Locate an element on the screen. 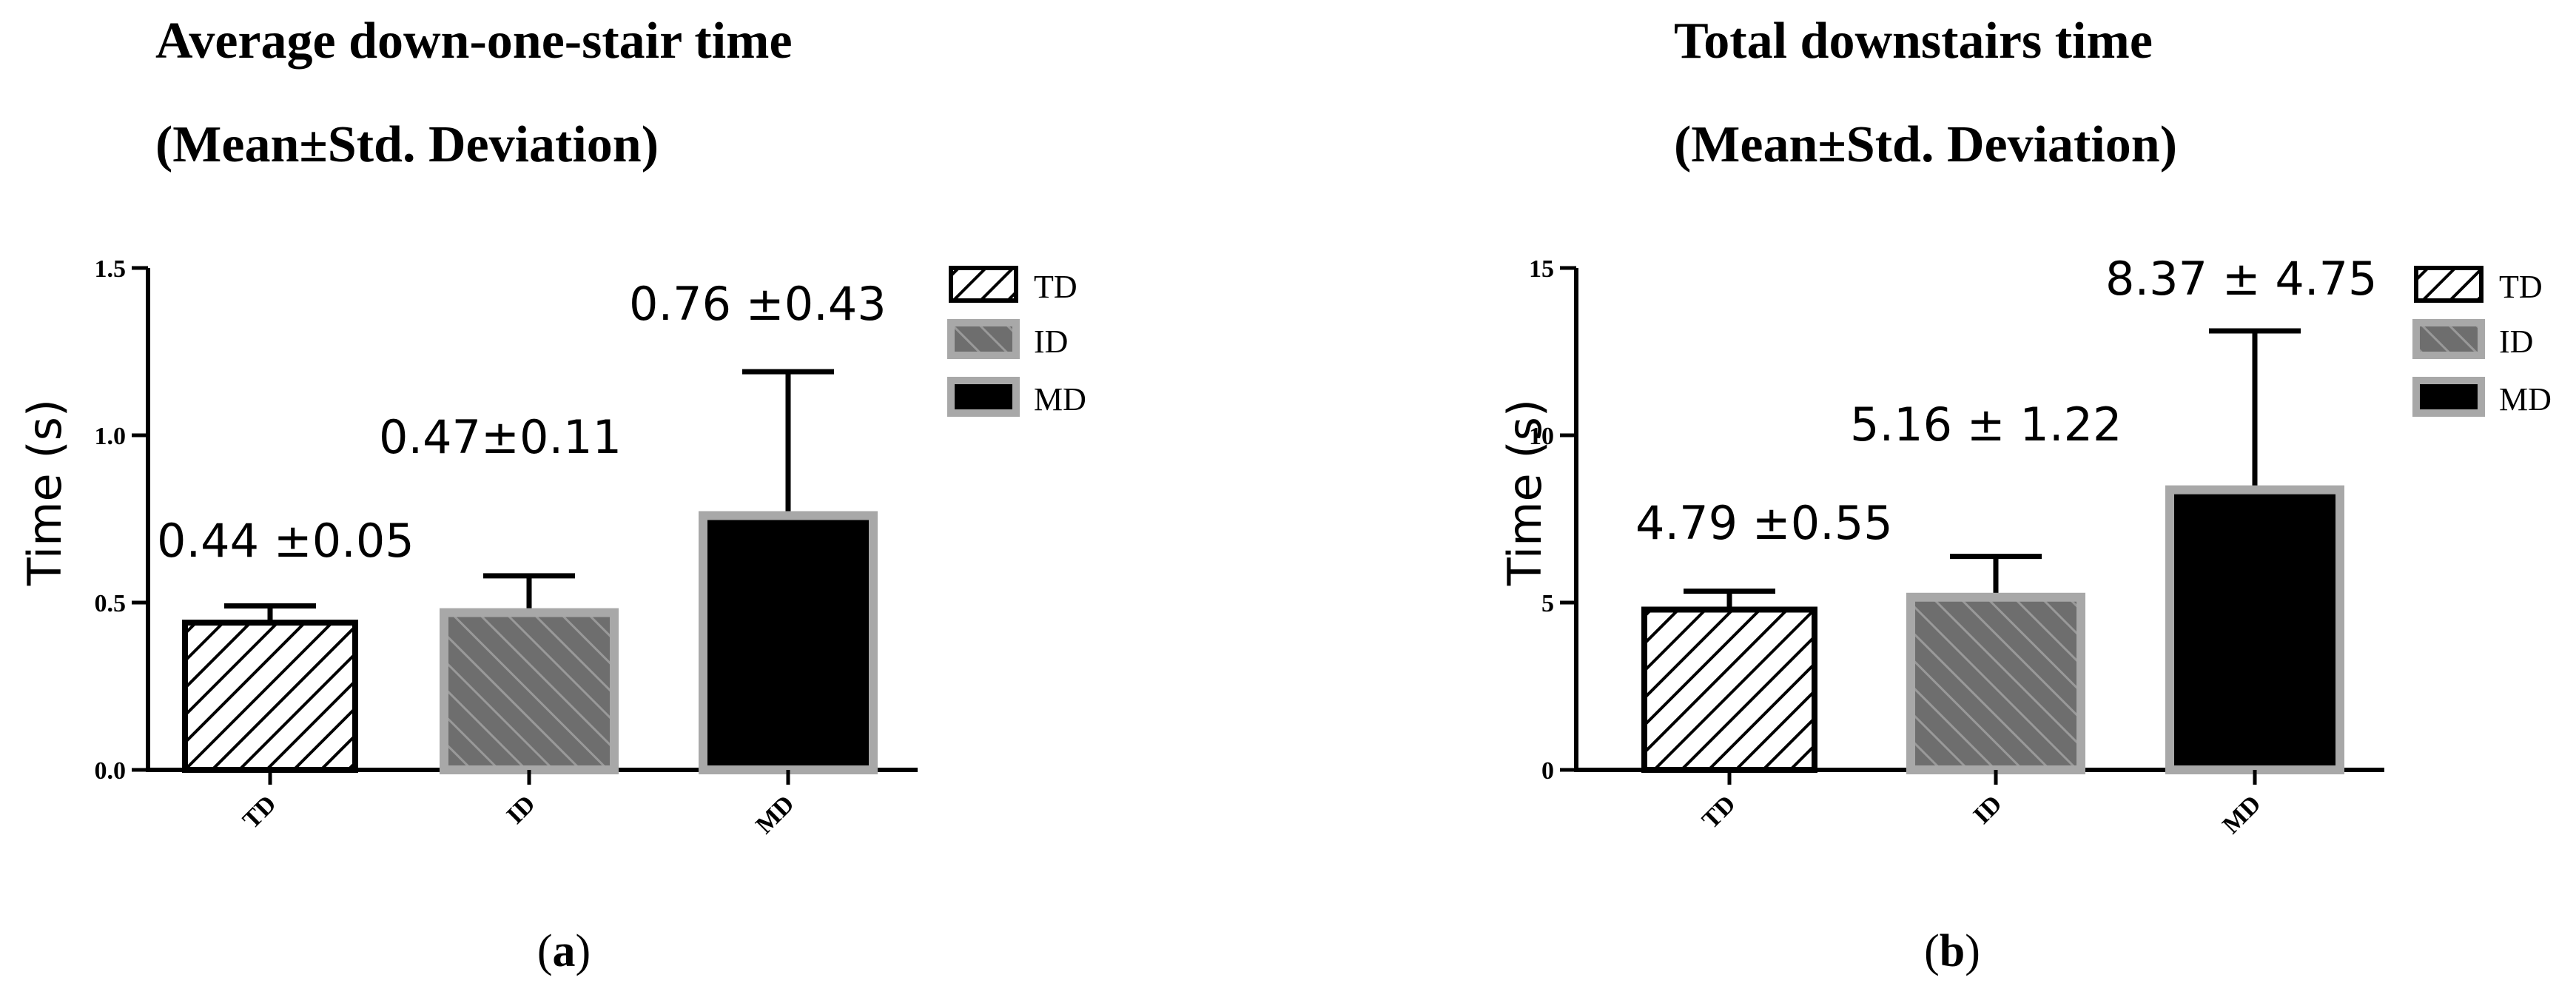 This screenshot has width=2576, height=989. chart-title-a: Average down-one-stair time is located at coordinates (474, 41).